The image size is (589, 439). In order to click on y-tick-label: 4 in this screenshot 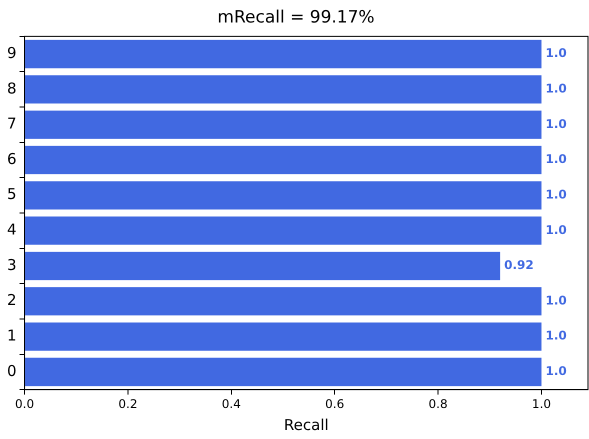, I will do `click(11, 229)`.